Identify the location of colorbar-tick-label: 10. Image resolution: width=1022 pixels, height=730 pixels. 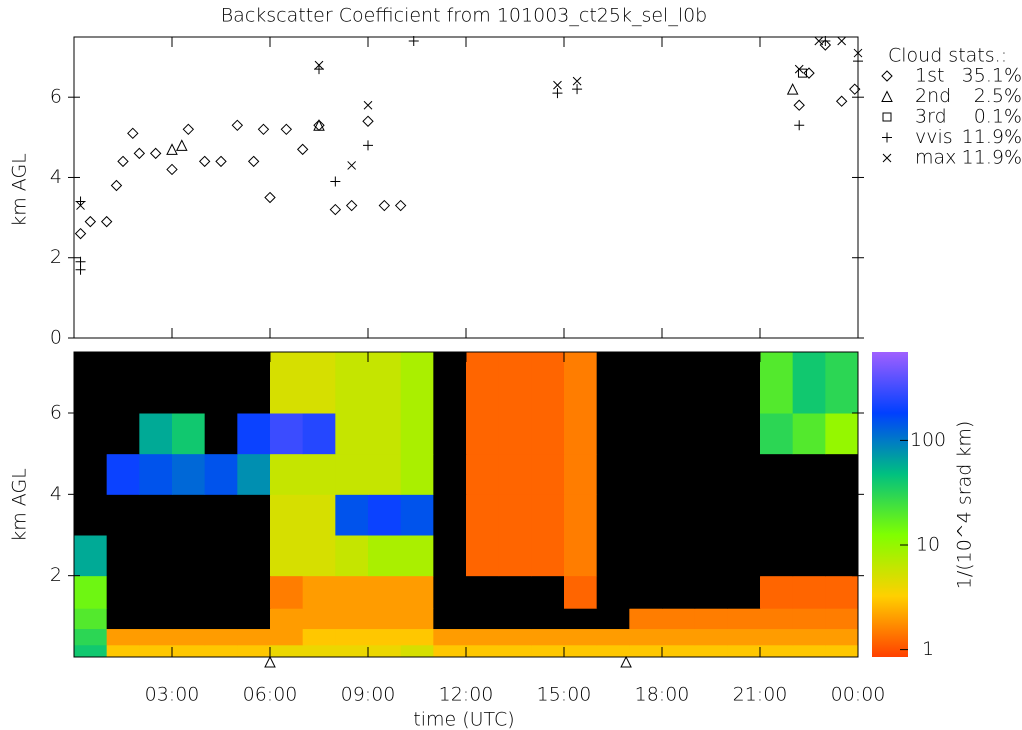
(928, 545).